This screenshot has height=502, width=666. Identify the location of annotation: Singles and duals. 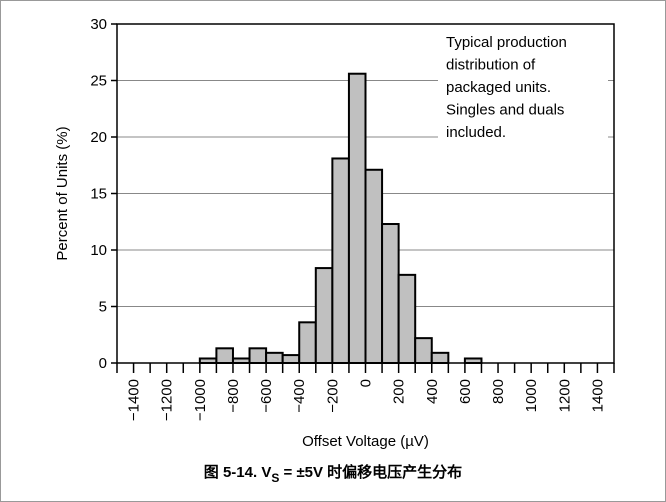
(505, 110).